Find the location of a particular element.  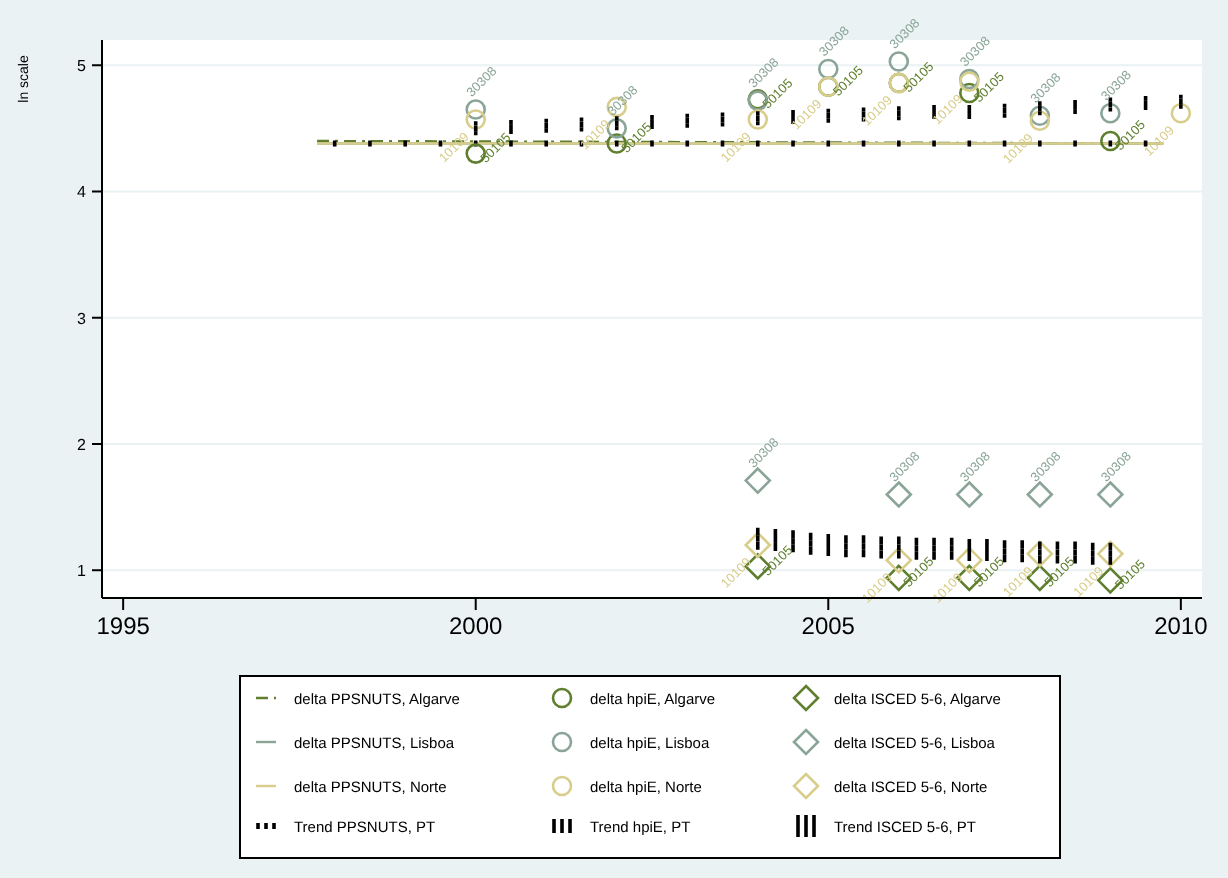

x-tick-label: 2000 is located at coordinates (476, 626).